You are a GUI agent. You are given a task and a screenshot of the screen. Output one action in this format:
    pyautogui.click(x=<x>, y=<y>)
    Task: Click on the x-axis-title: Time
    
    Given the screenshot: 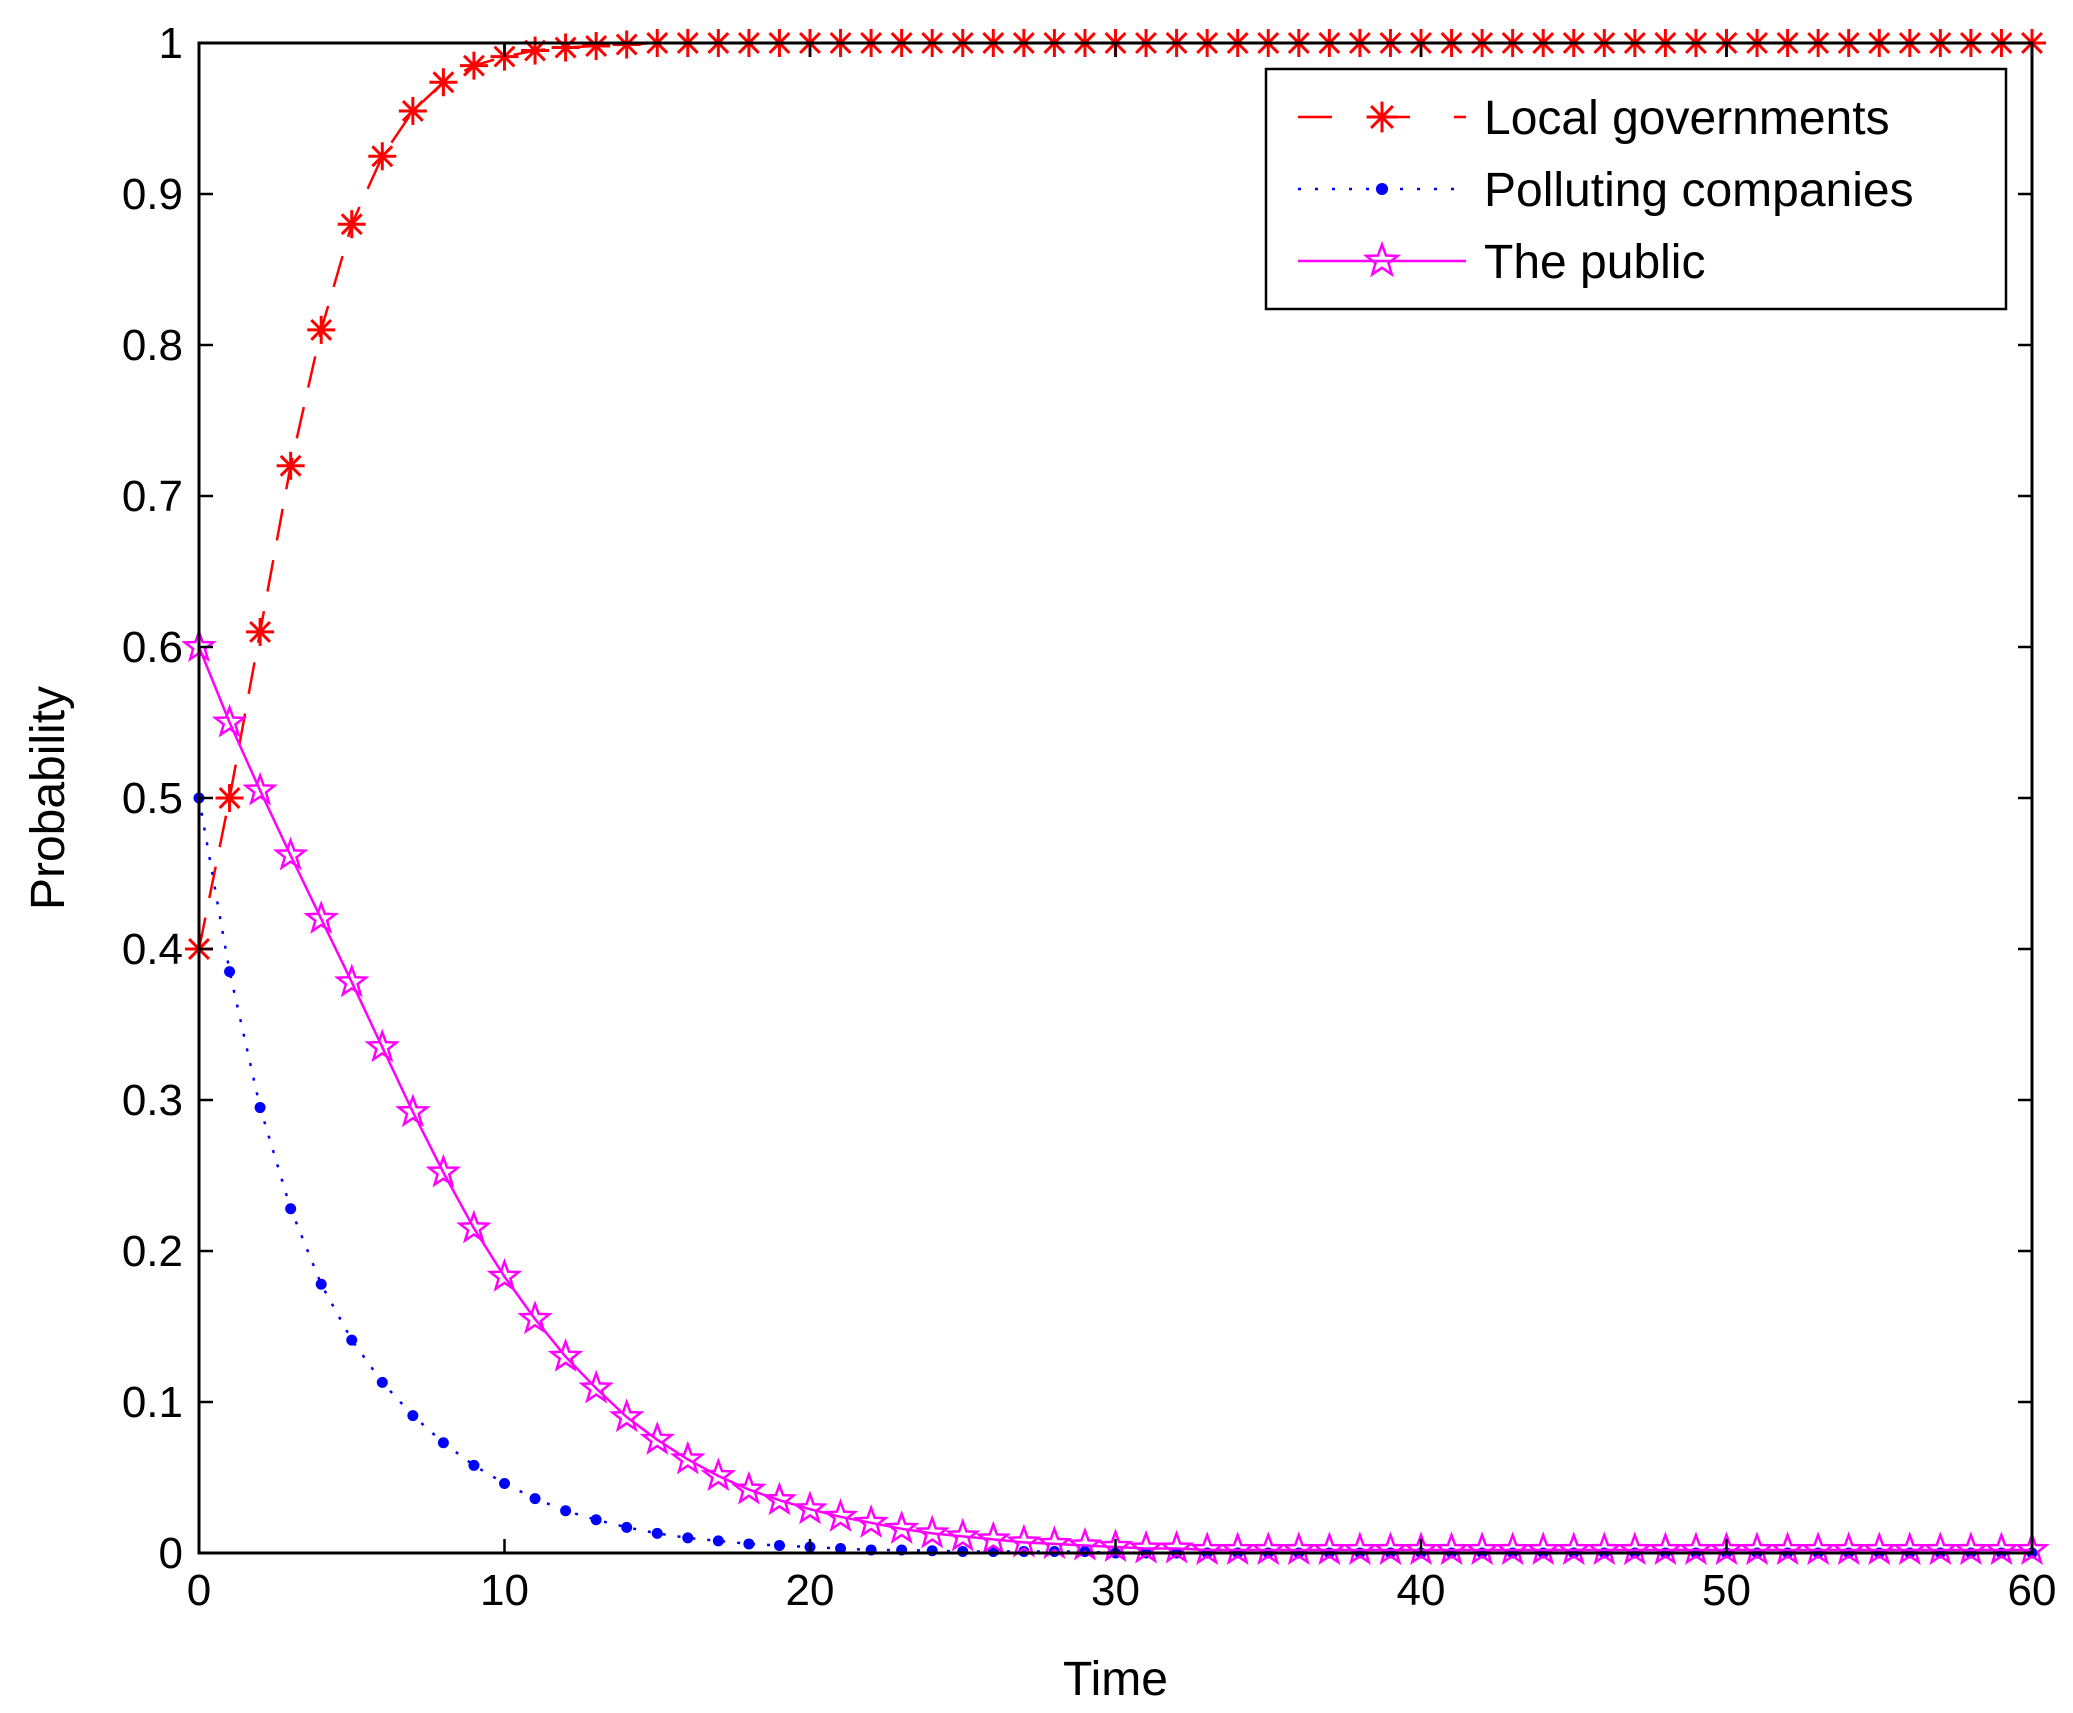 What is the action you would take?
    pyautogui.click(x=1115, y=1679)
    